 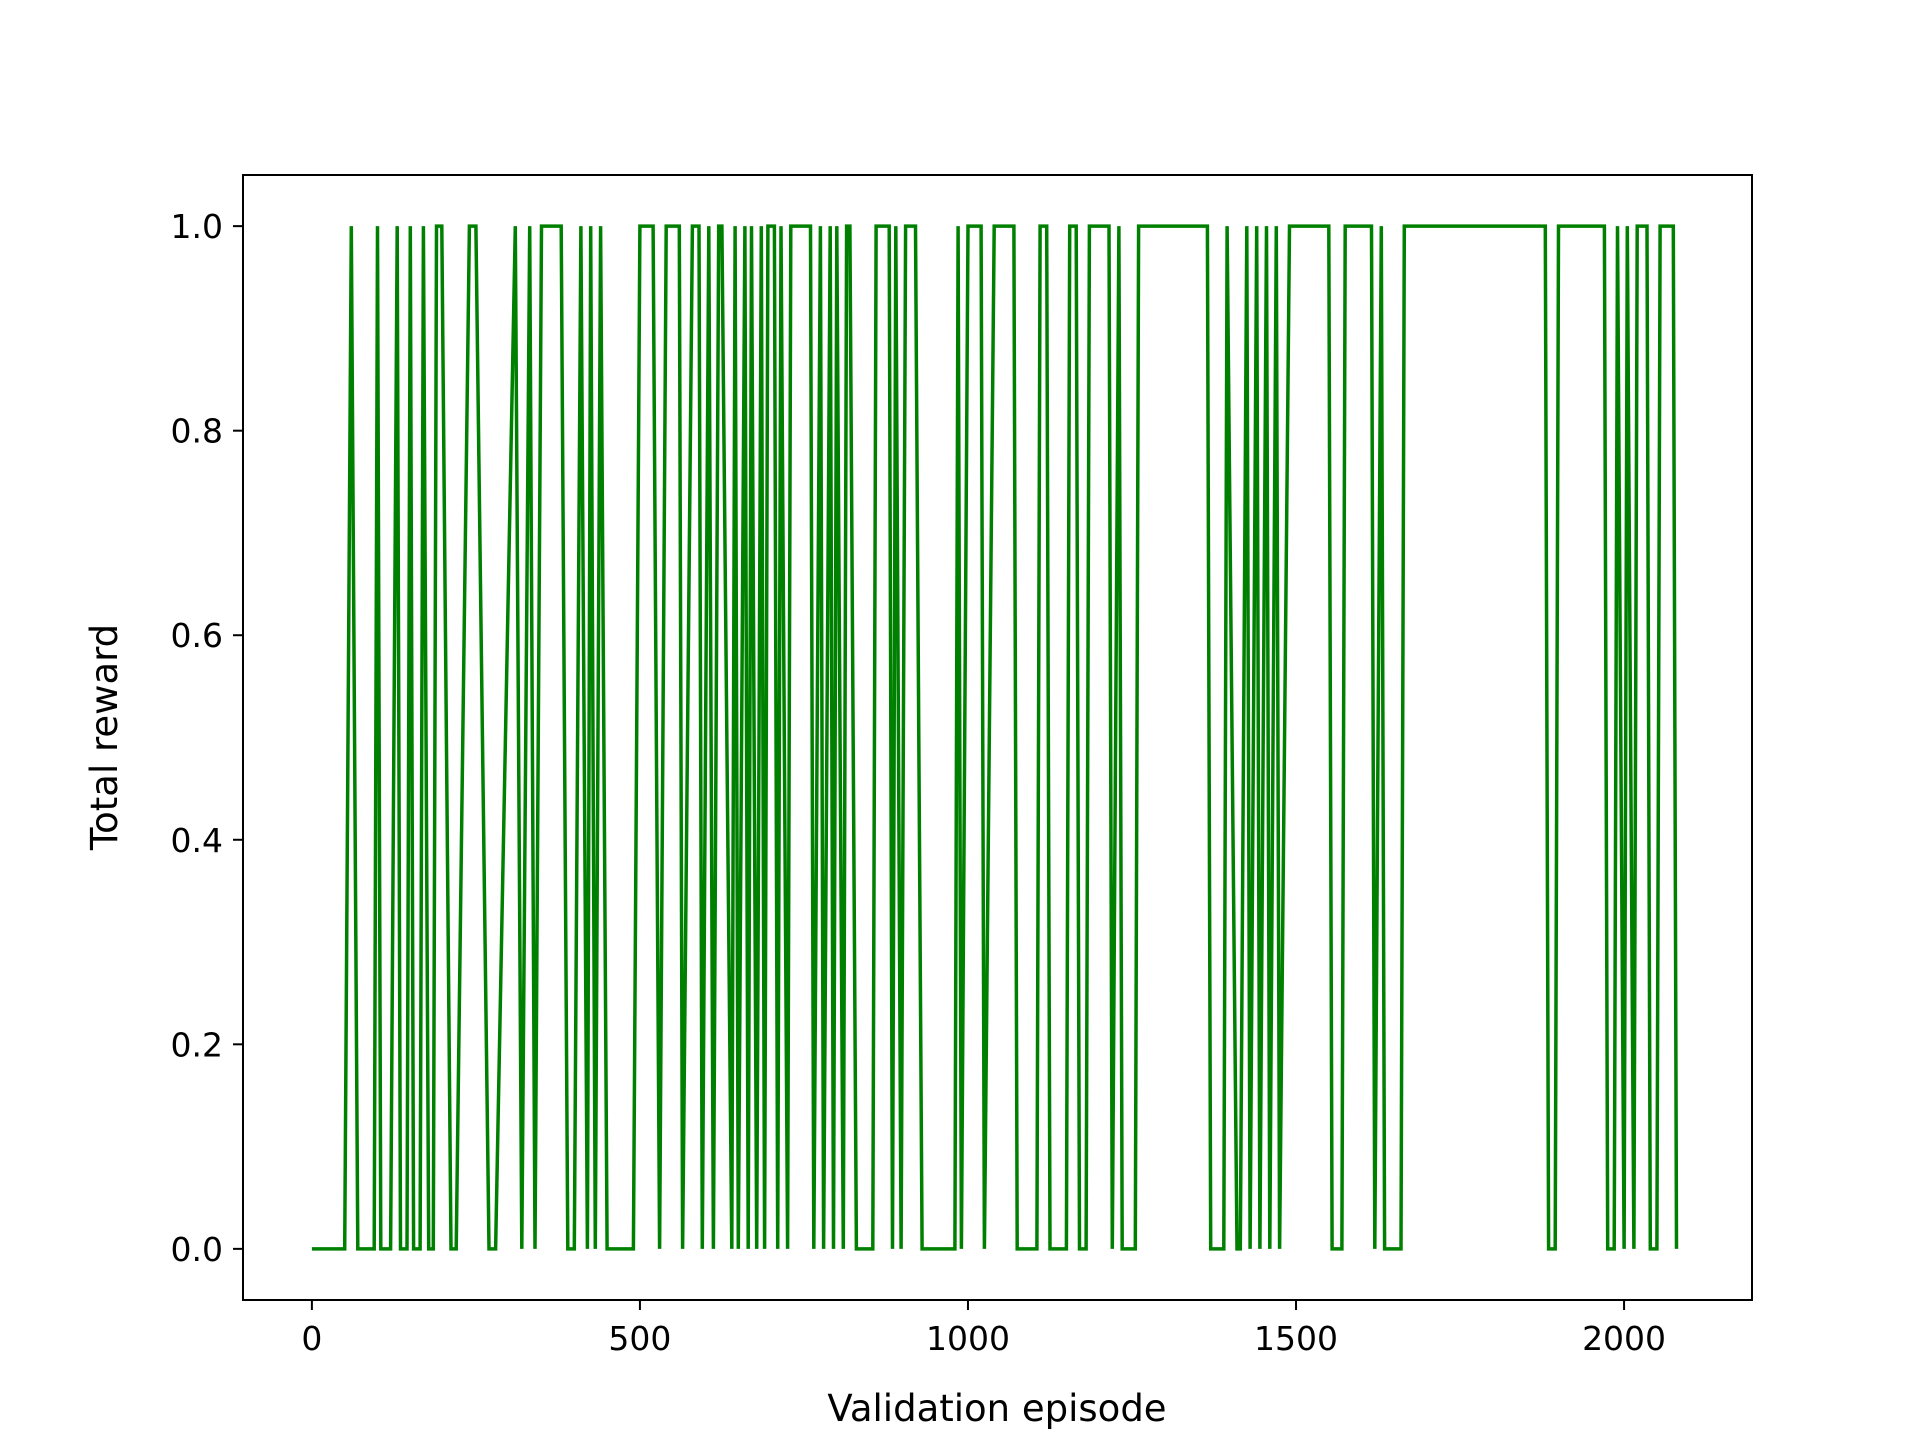 I want to click on x-axis-label: Validation episode, so click(x=996, y=1408).